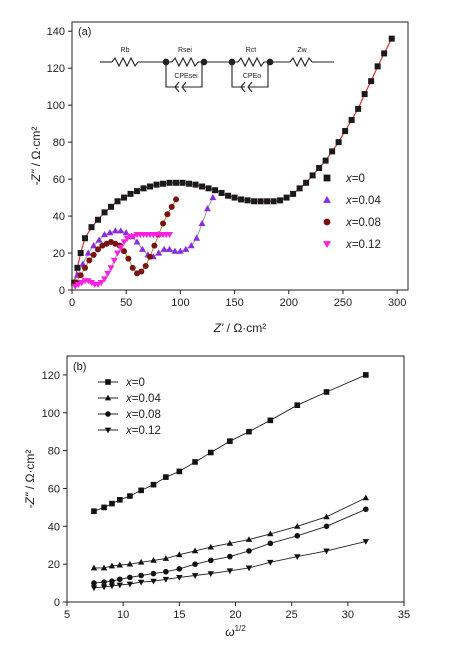  What do you see at coordinates (143, 431) in the screenshot?
I see `legend-label: x=0.12` at bounding box center [143, 431].